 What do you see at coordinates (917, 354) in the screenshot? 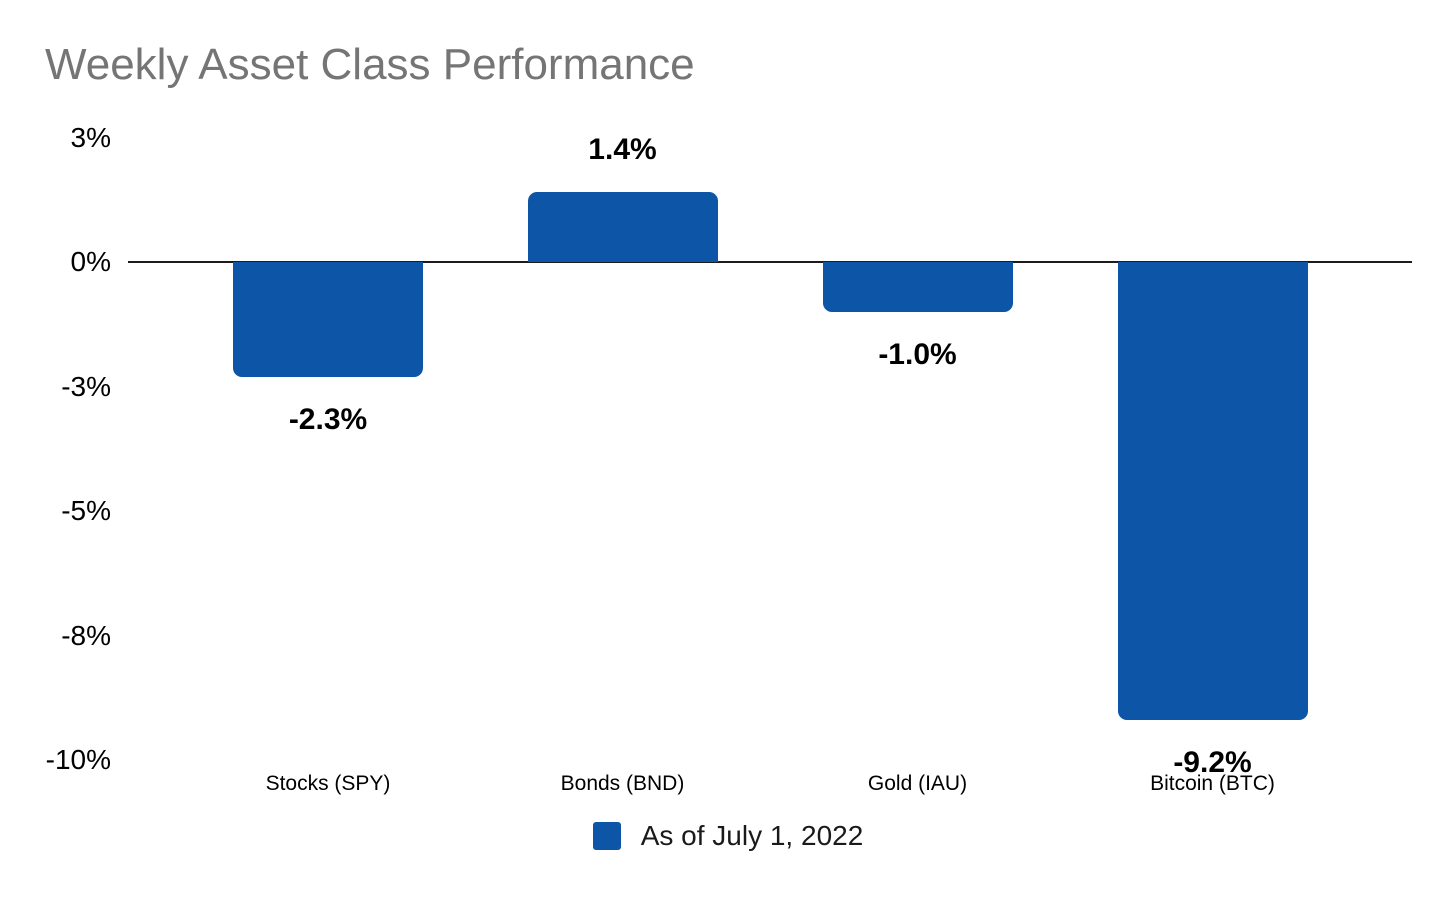
I see `data-label: -1.0%` at bounding box center [917, 354].